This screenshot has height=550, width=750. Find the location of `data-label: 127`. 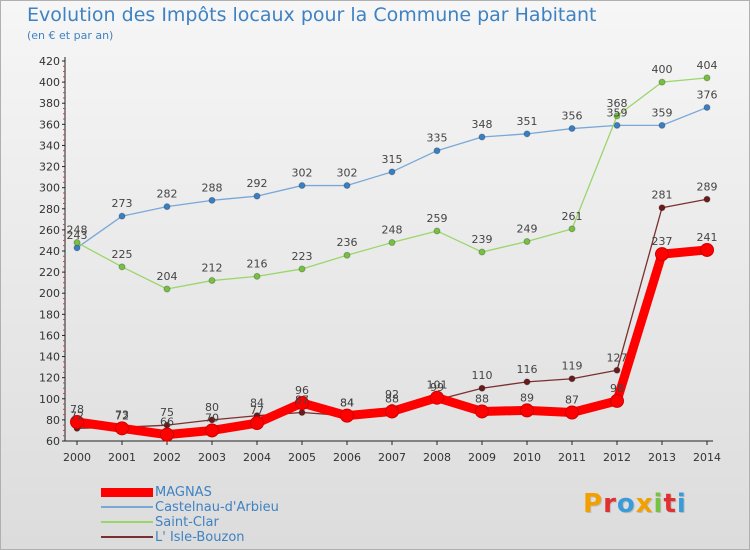

data-label: 127 is located at coordinates (617, 357).